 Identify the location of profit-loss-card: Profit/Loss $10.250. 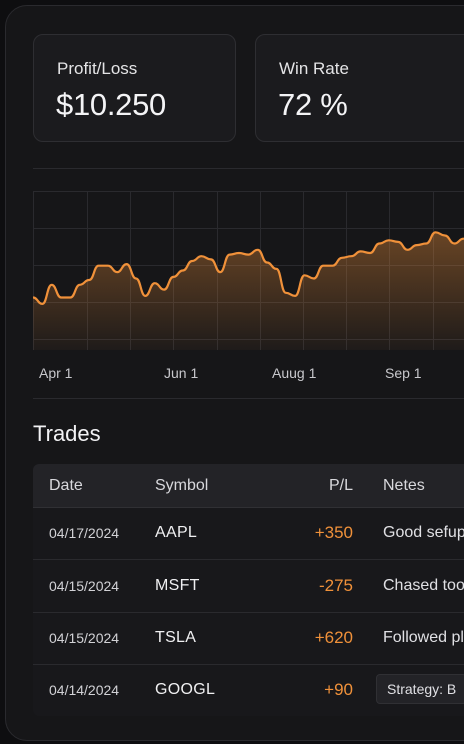
(134, 88).